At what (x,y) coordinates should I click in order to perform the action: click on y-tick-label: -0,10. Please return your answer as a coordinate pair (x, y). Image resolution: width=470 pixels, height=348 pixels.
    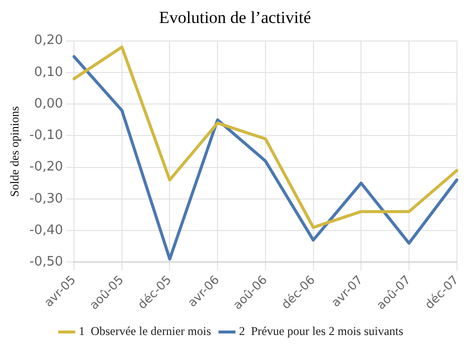
    Looking at the image, I should click on (46, 136).